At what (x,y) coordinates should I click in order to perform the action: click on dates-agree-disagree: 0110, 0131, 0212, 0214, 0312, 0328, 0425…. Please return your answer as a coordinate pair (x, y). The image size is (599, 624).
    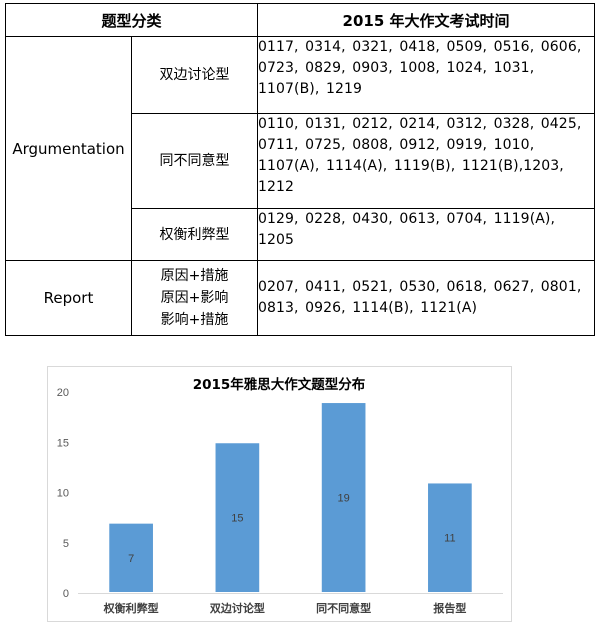
    Looking at the image, I should click on (426, 161).